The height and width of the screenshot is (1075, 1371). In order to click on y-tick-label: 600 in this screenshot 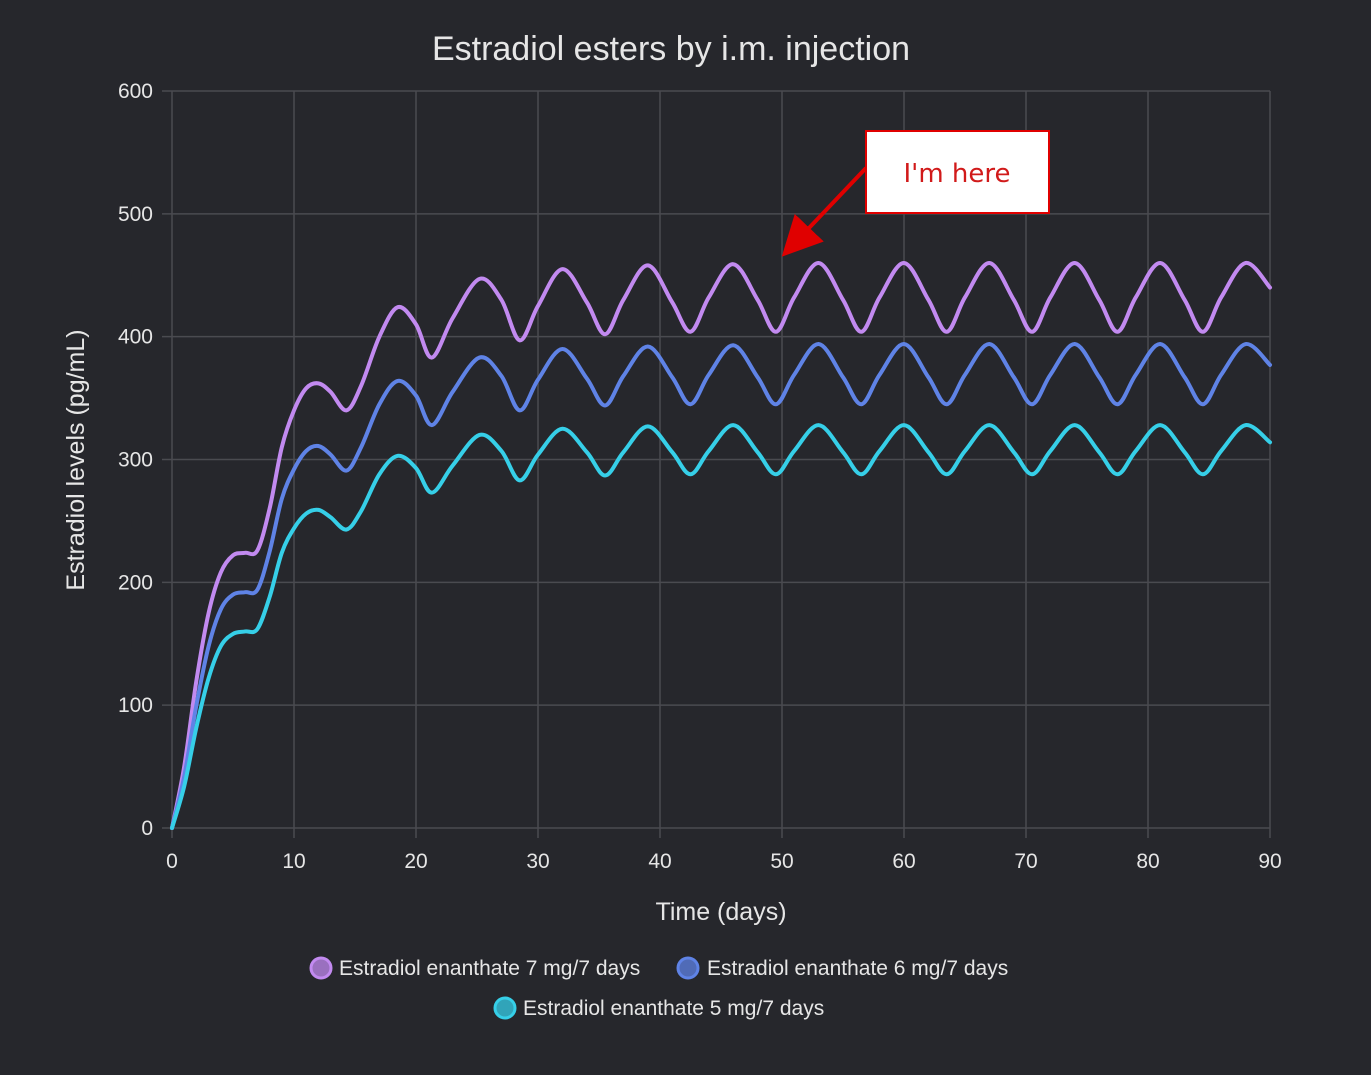, I will do `click(135, 91)`.